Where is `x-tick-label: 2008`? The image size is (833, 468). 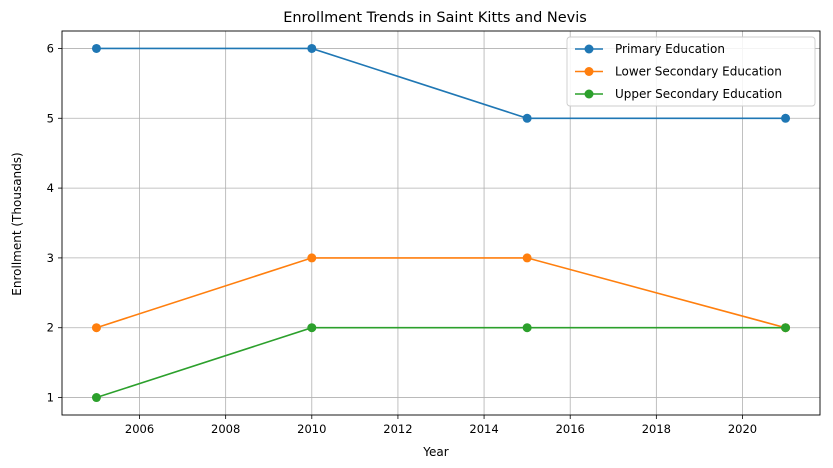
x-tick-label: 2008 is located at coordinates (225, 429).